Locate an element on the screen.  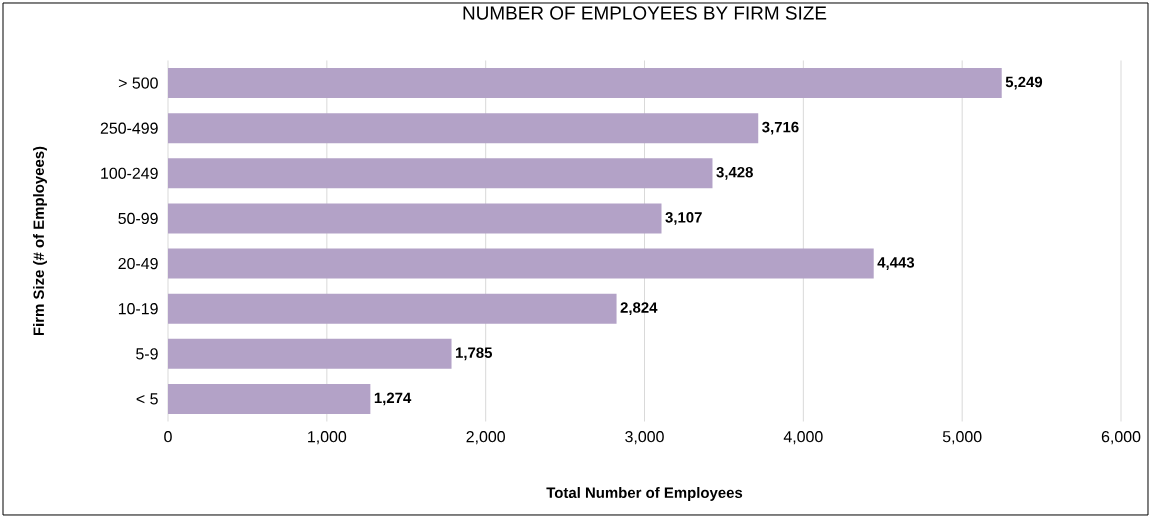
y-tick-label: 50-99 is located at coordinates (138, 218).